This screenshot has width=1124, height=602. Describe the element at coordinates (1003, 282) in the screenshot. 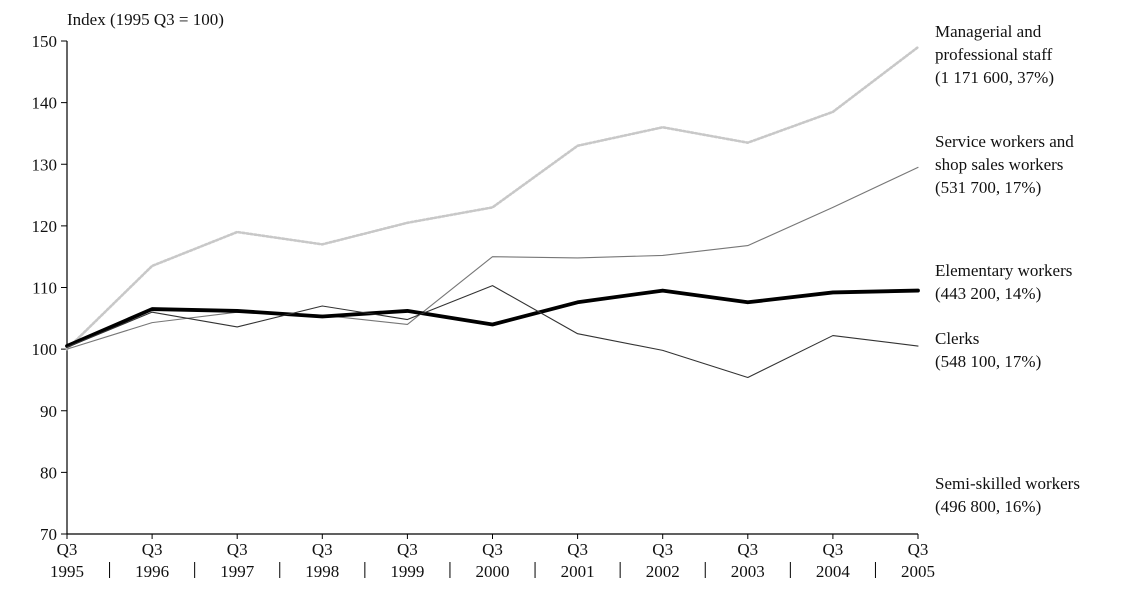

I see `series-label-2: Elementary workers (443 200, 14%)` at that location.